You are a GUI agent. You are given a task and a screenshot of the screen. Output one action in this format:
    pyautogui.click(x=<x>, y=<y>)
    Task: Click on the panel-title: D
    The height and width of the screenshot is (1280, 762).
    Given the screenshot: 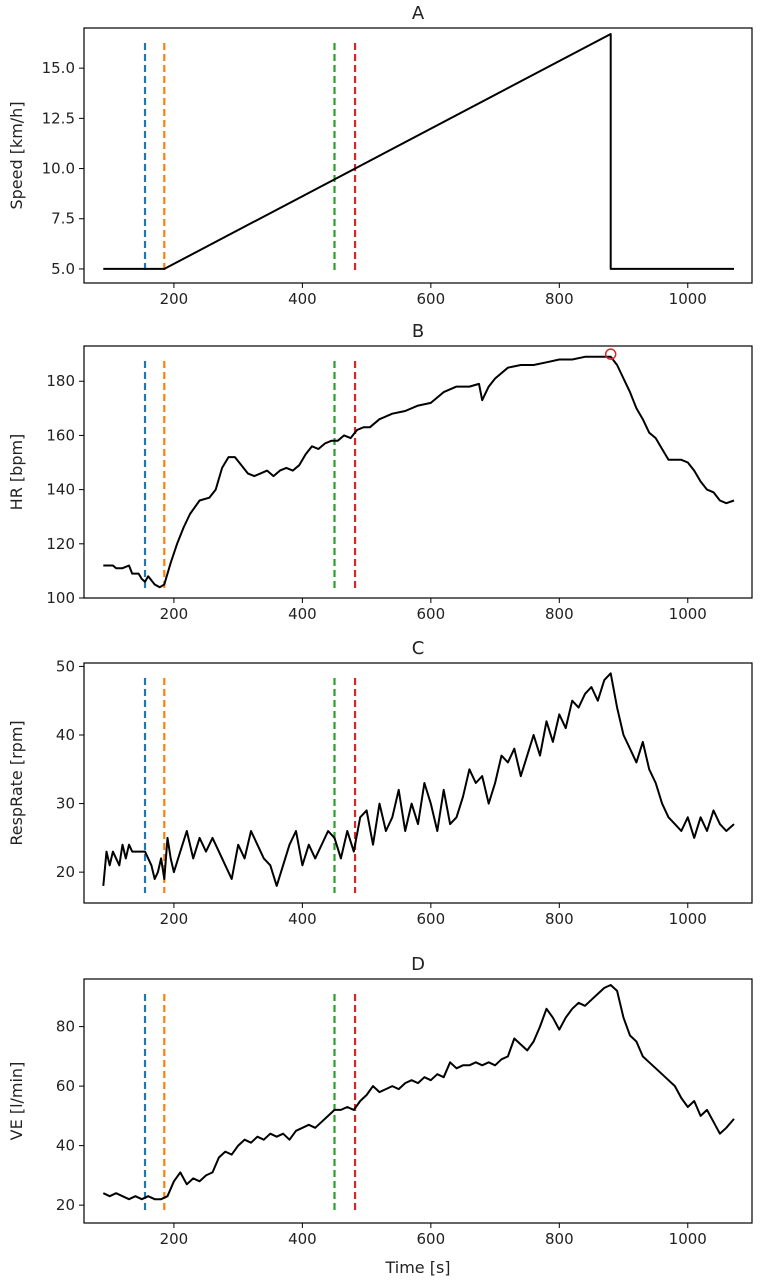 What is the action you would take?
    pyautogui.click(x=418, y=964)
    